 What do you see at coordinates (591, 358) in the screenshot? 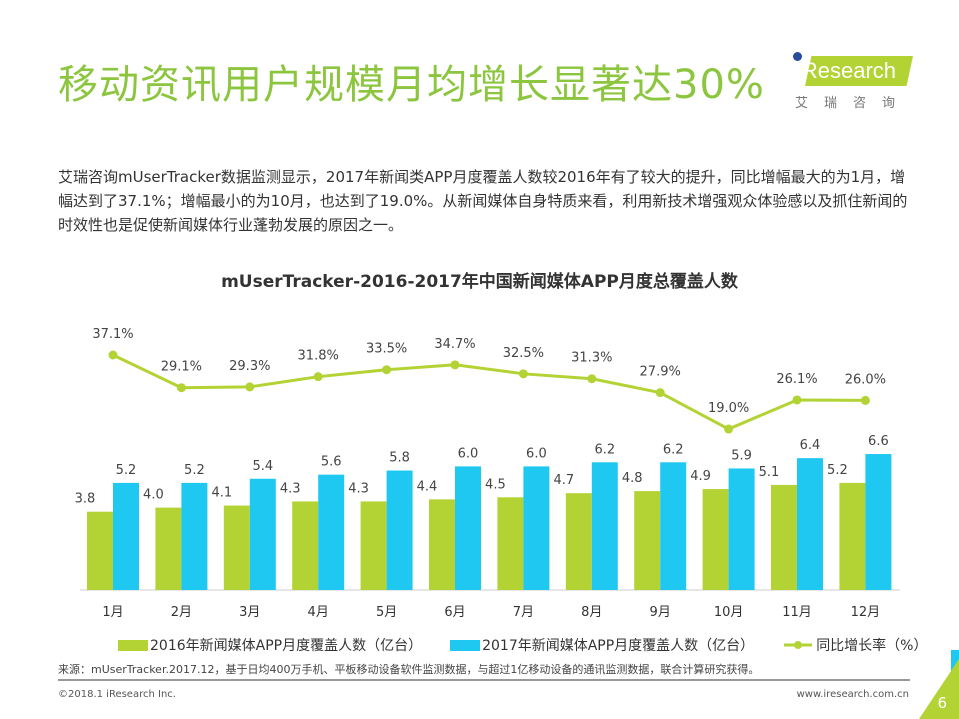
I see `growth-label: 31.3%` at bounding box center [591, 358].